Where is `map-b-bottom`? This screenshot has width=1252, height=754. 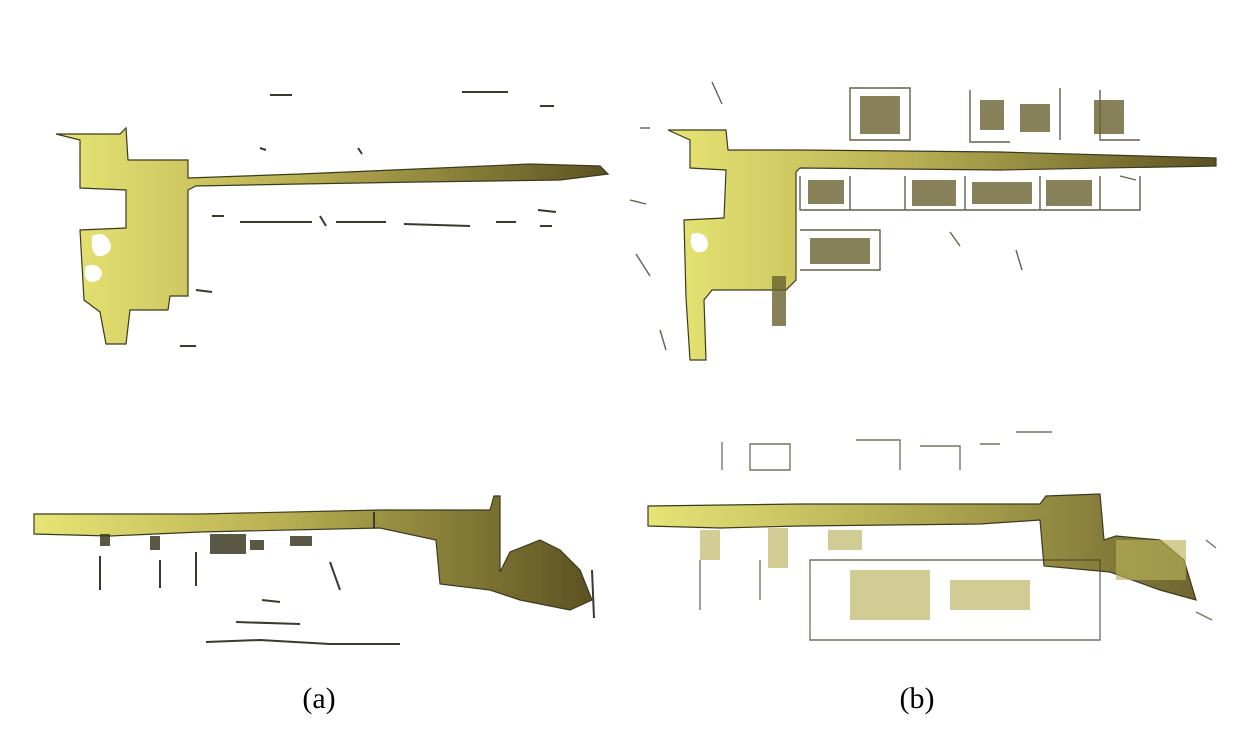
map-b-bottom is located at coordinates (932, 536).